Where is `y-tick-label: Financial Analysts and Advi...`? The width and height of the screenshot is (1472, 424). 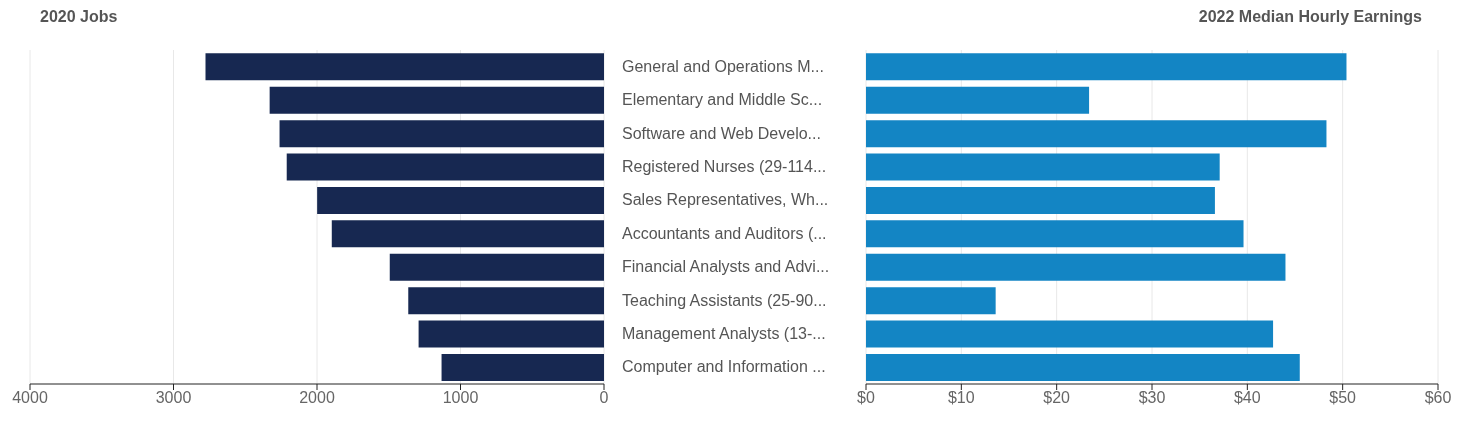
y-tick-label: Financial Analysts and Advi... is located at coordinates (726, 267).